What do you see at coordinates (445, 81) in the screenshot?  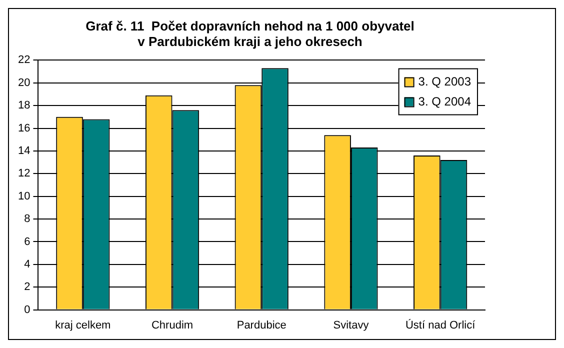 I see `legend-label: 3. Q 2003` at bounding box center [445, 81].